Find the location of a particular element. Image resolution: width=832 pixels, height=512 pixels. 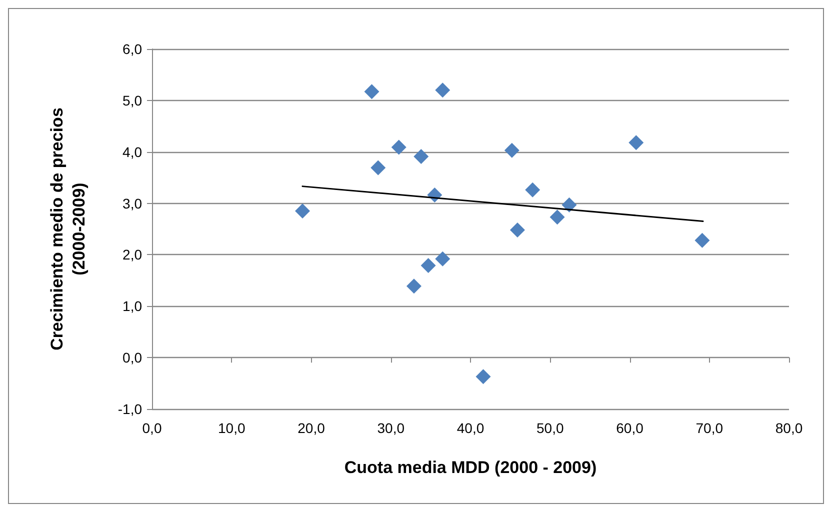

x-axis-title: Cuota media MDD (2000 - 2009) is located at coordinates (470, 467).